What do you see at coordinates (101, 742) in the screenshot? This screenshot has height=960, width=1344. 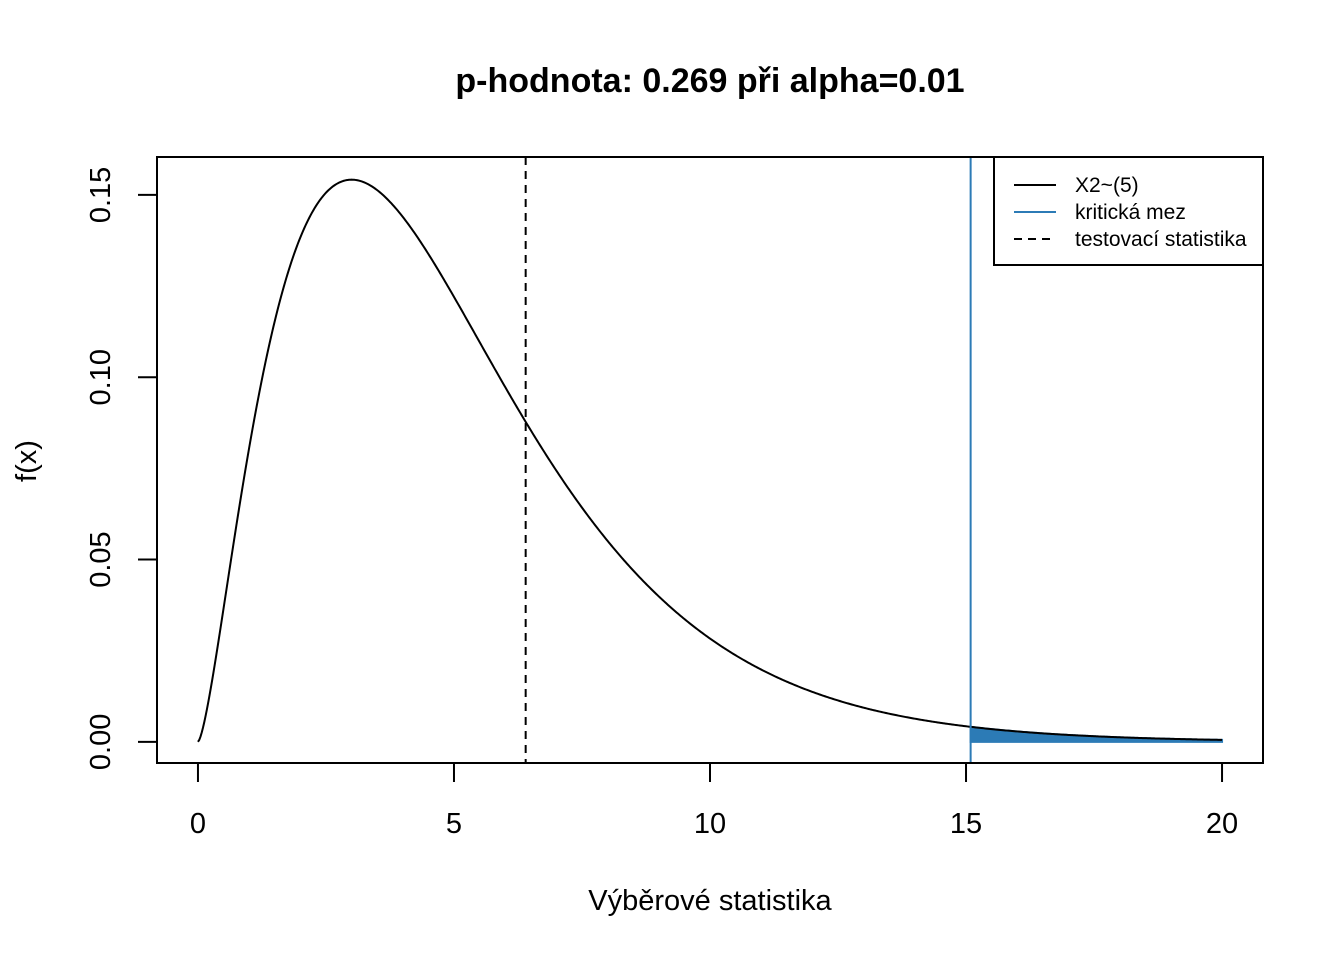 I see `y-tick-label: 0.00` at bounding box center [101, 742].